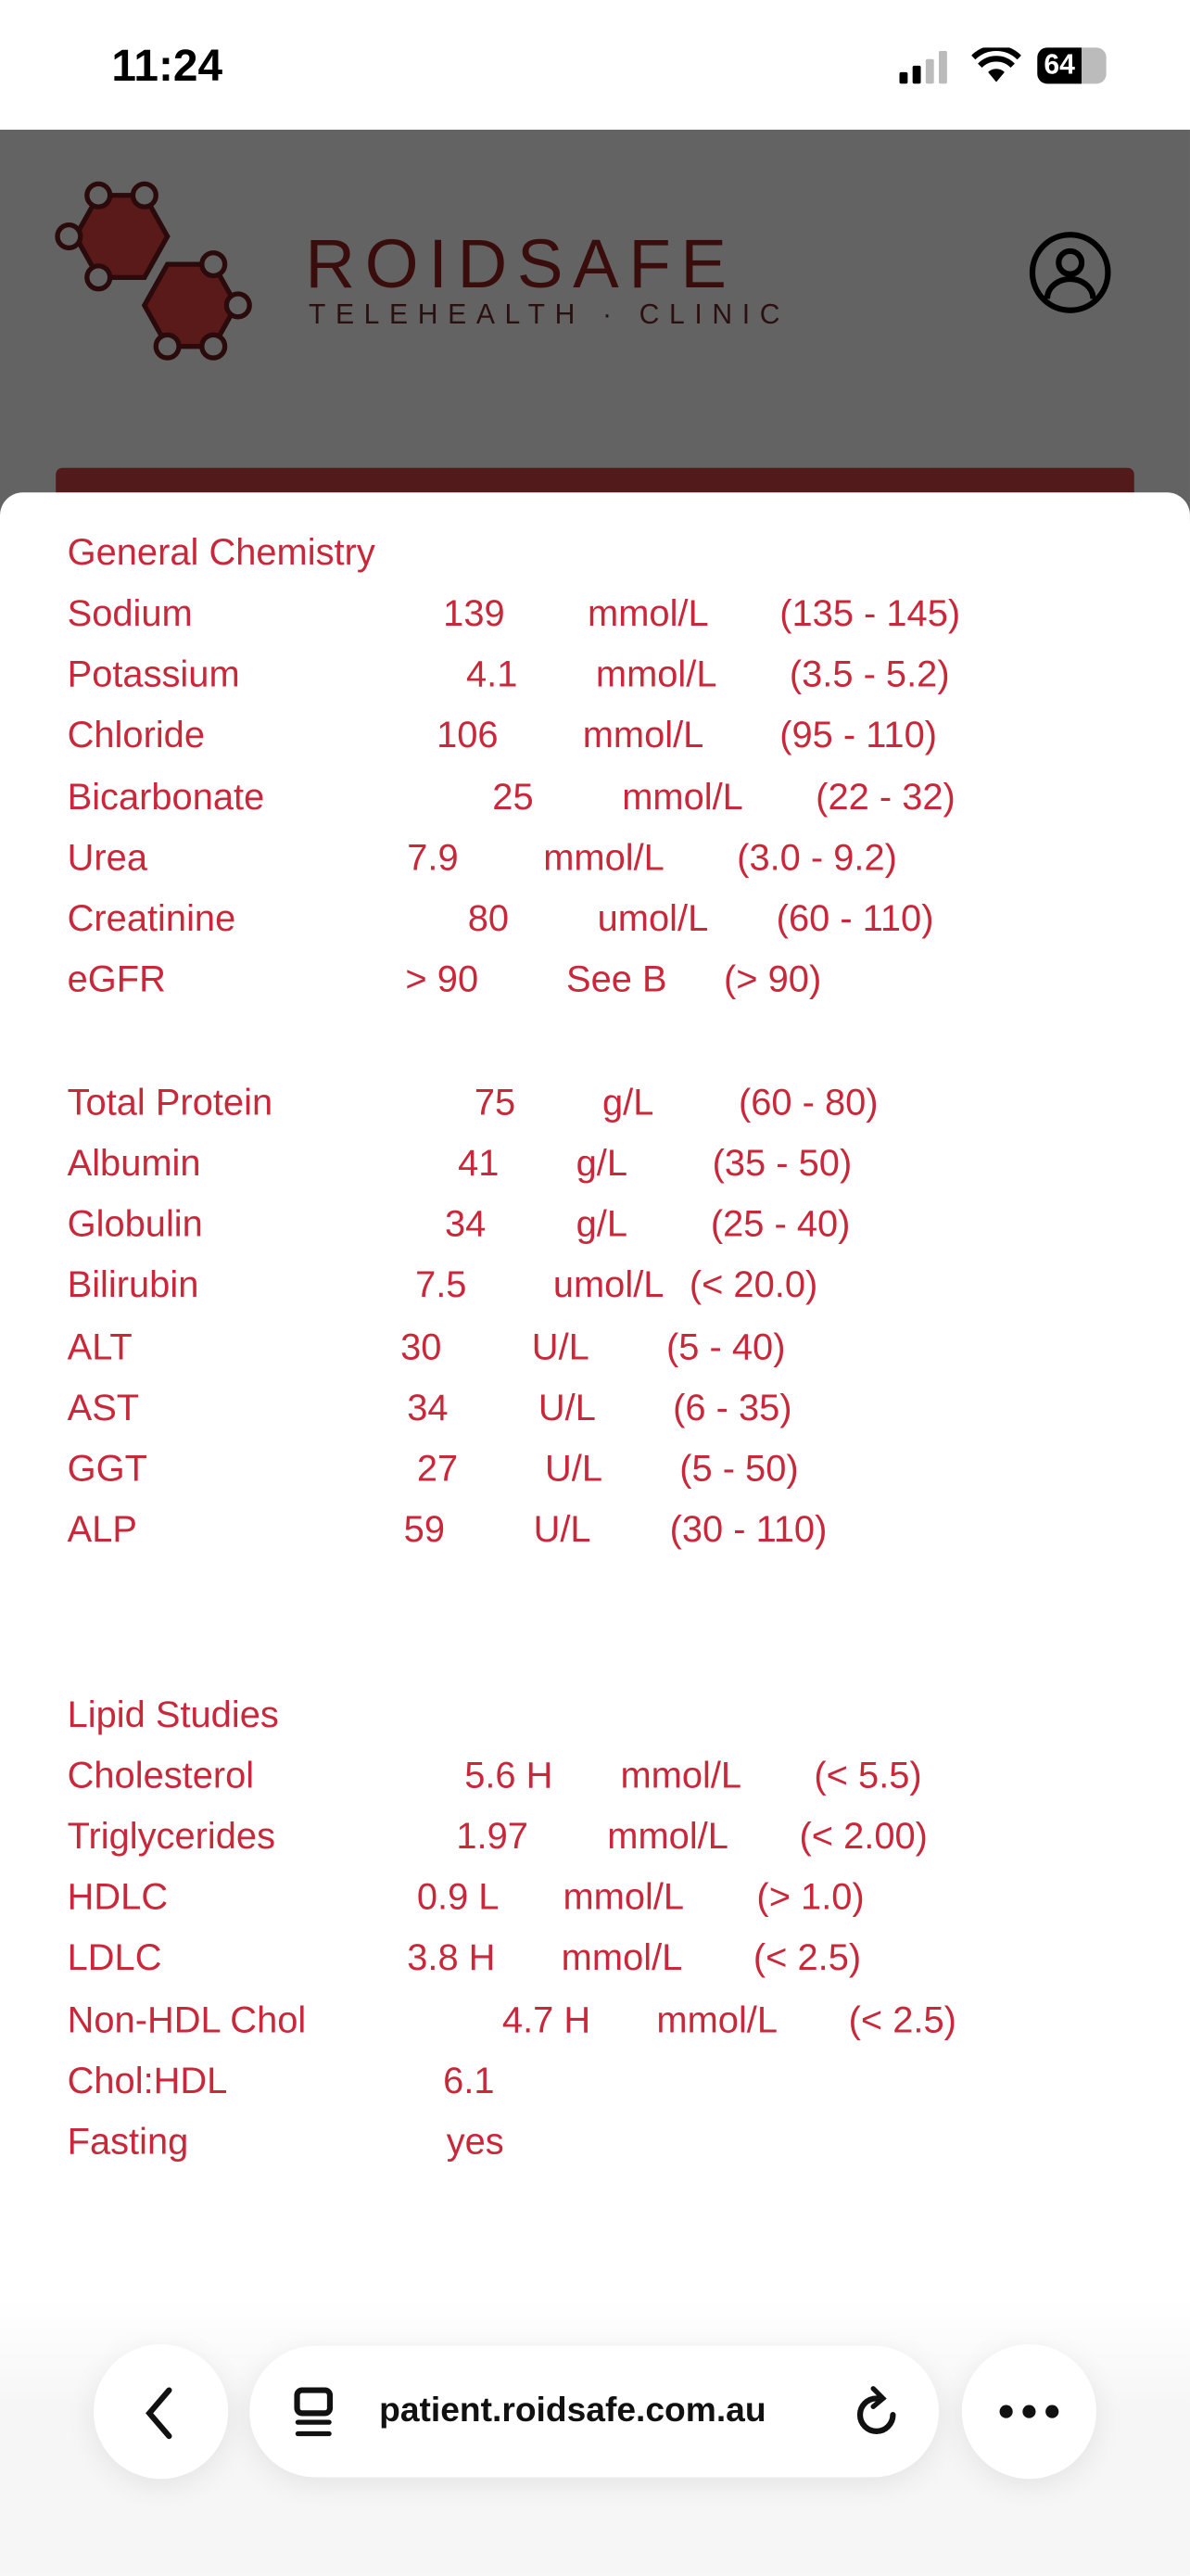 This screenshot has width=1190, height=2576. What do you see at coordinates (437, 1469) in the screenshot?
I see `test-value: 27` at bounding box center [437, 1469].